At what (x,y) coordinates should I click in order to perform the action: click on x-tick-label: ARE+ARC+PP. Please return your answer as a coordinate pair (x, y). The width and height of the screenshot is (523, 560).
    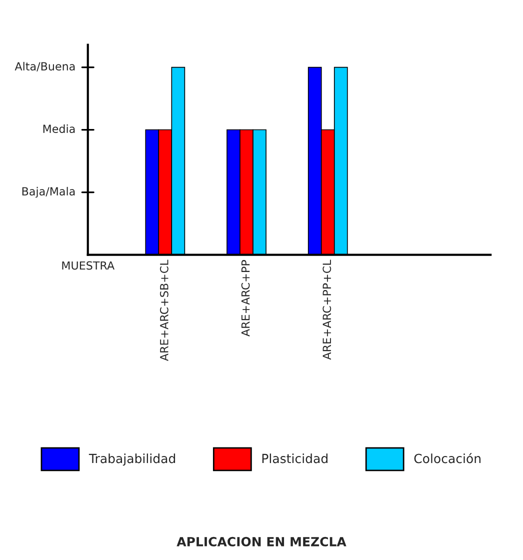
    Looking at the image, I should click on (245, 298).